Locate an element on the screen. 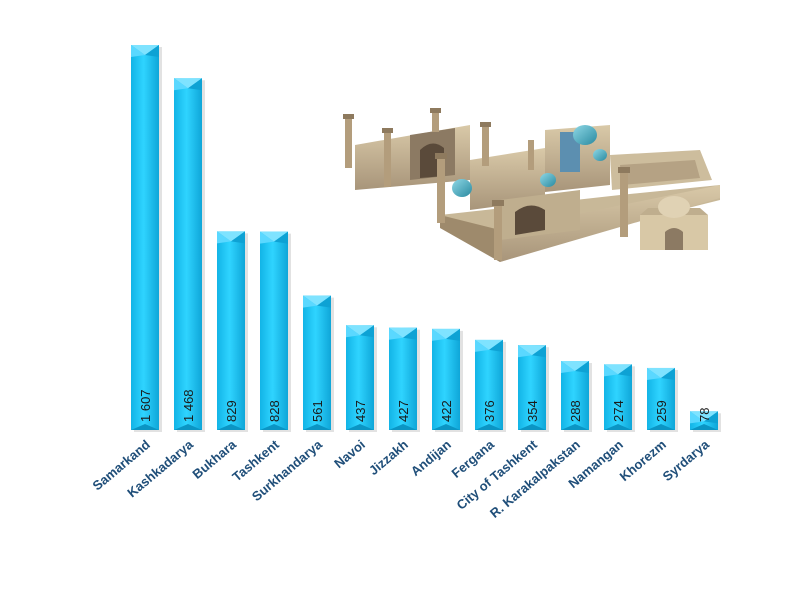 Image resolution: width=800 pixels, height=600 pixels. bar-samarkand is located at coordinates (146, 238).